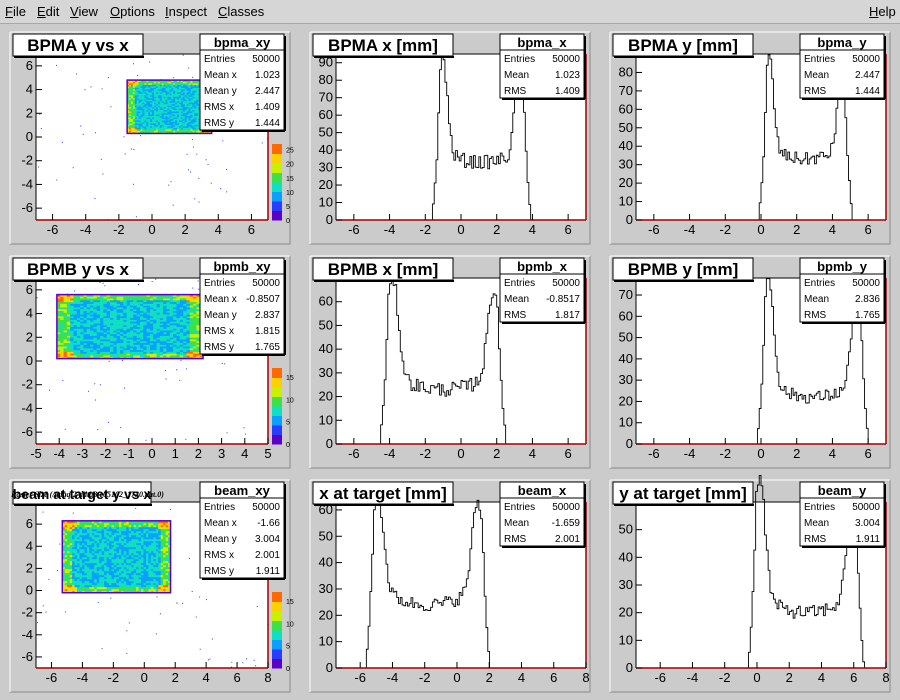 Image resolution: width=900 pixels, height=700 pixels. What do you see at coordinates (567, 75) in the screenshot?
I see `stats-value: 1.023` at bounding box center [567, 75].